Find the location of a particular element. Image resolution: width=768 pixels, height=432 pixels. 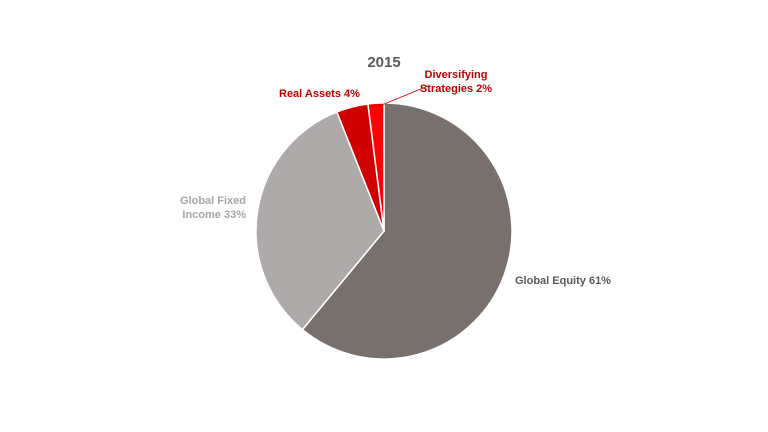

slice-label-global-equity-text: Global Equity 61% is located at coordinates (563, 281).